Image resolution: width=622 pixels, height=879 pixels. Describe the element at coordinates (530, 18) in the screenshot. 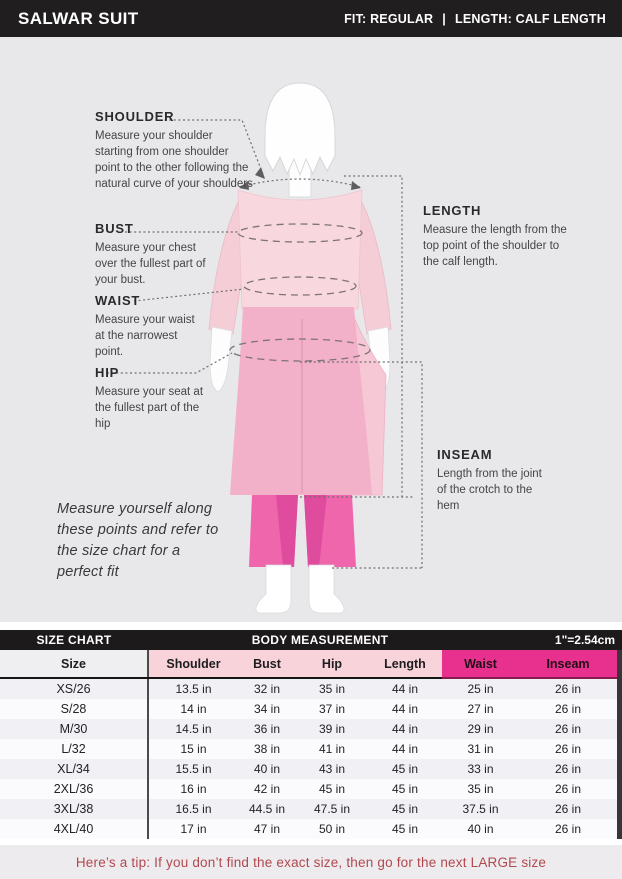

I see `length-label: LENGTH: CALF LENGTH` at that location.